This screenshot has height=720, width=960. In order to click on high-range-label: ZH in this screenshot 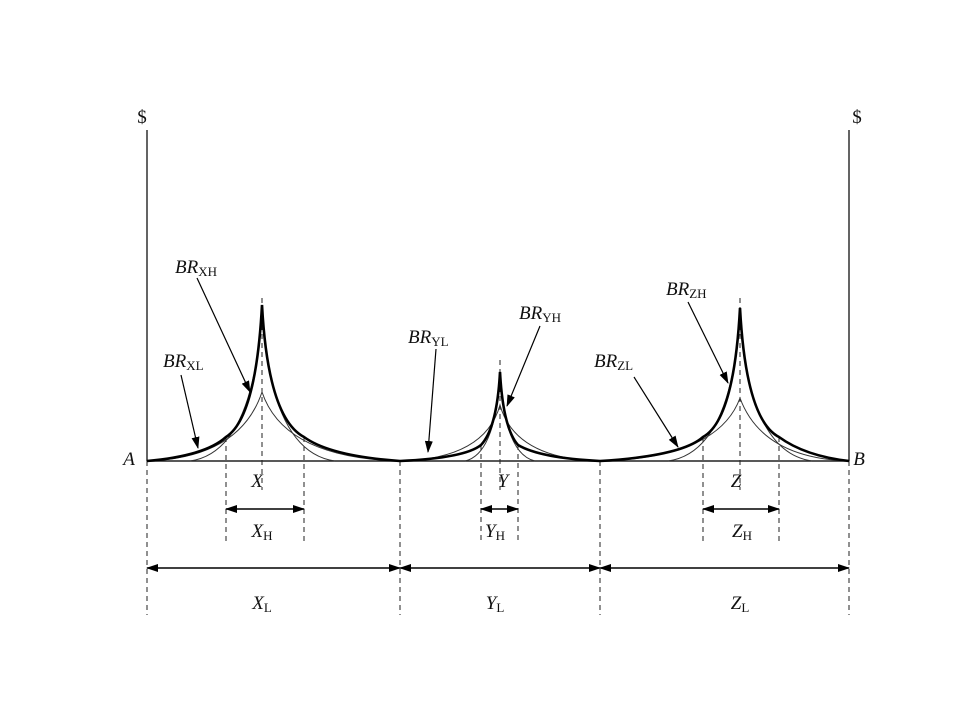, I will do `click(742, 532)`.